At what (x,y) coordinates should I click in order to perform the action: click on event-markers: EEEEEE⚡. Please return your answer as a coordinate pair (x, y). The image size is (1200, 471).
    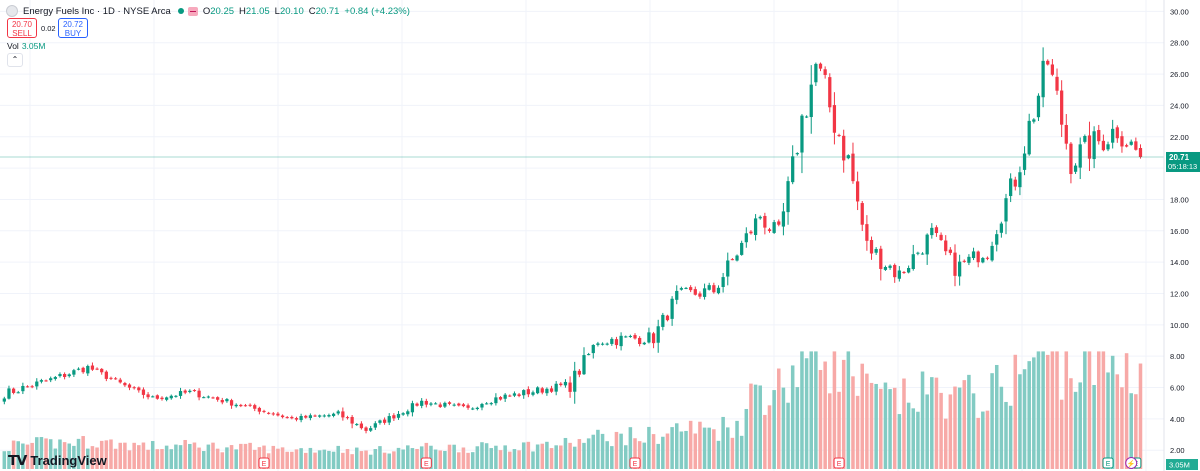
    Looking at the image, I should click on (700, 463).